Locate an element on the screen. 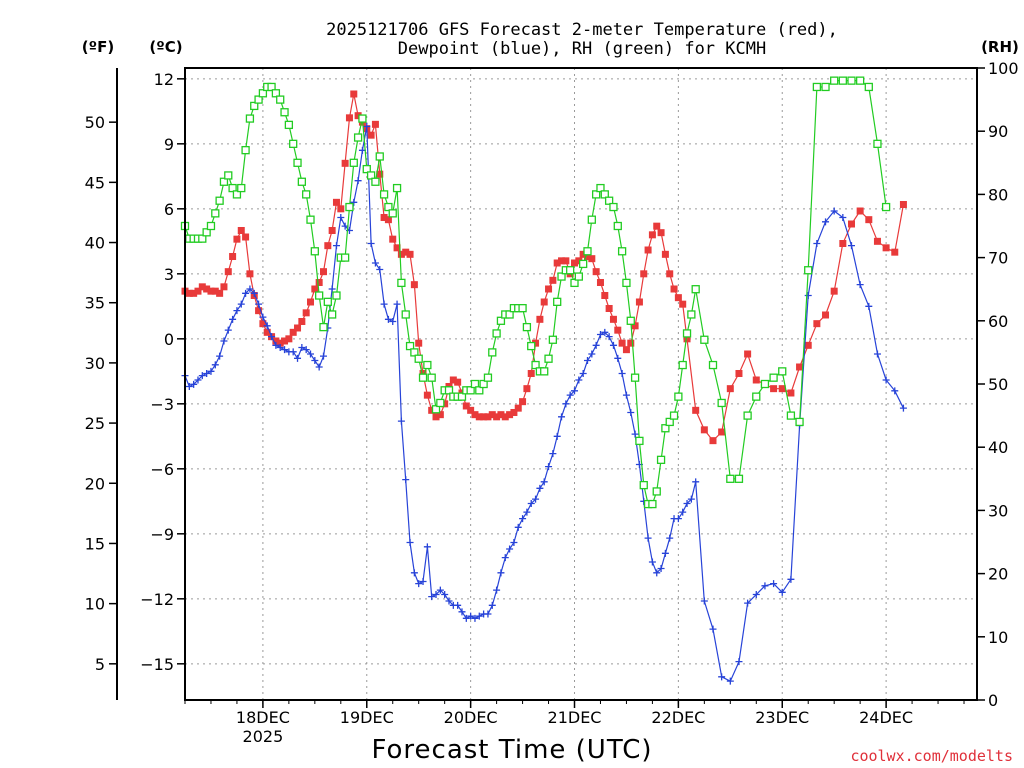  celsius-tick-label: 12 is located at coordinates (164, 79).